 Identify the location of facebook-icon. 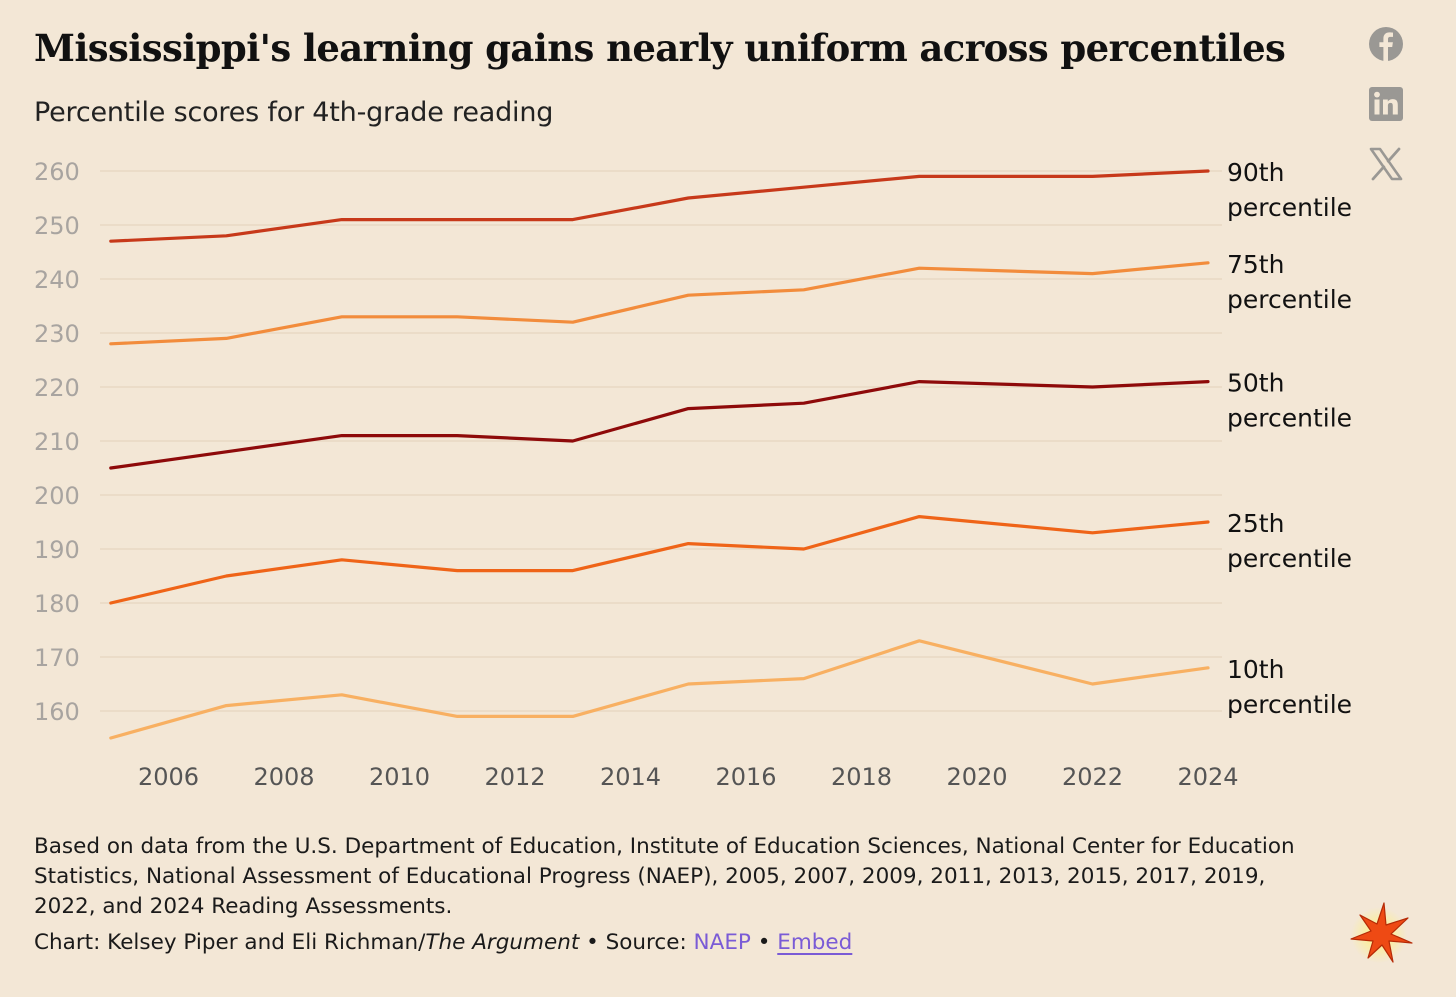
(1386, 44).